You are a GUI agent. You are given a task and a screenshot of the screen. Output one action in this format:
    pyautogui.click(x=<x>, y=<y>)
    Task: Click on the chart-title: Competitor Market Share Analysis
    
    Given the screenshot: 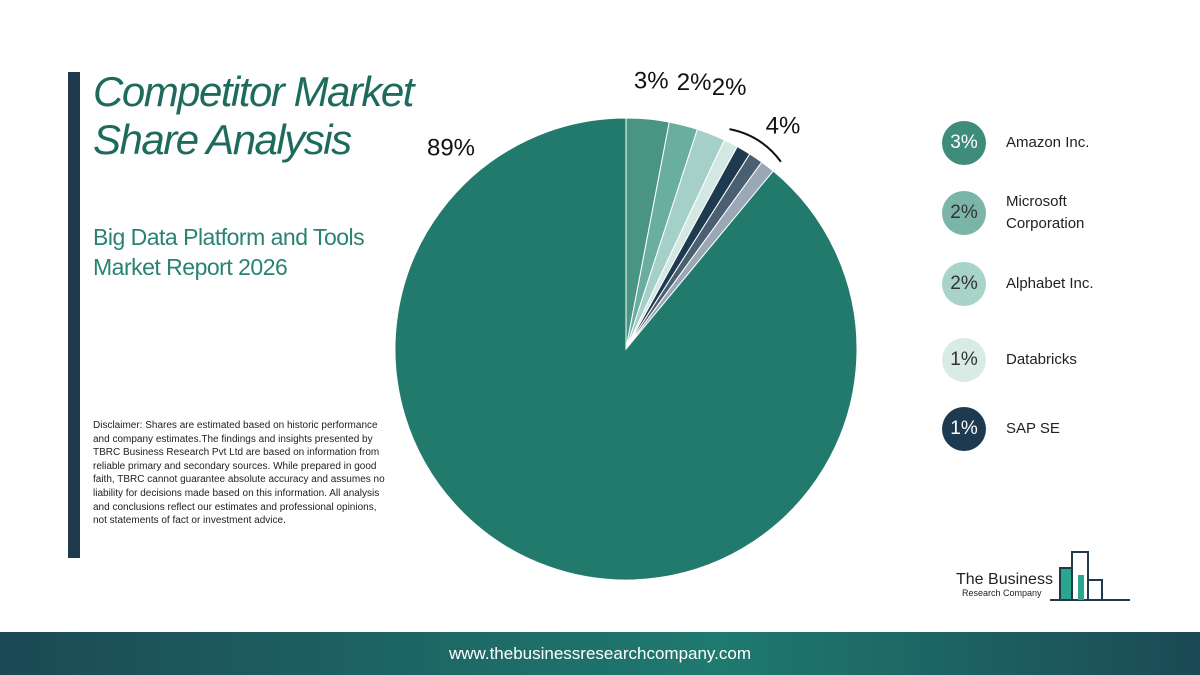 What is the action you would take?
    pyautogui.click(x=253, y=115)
    